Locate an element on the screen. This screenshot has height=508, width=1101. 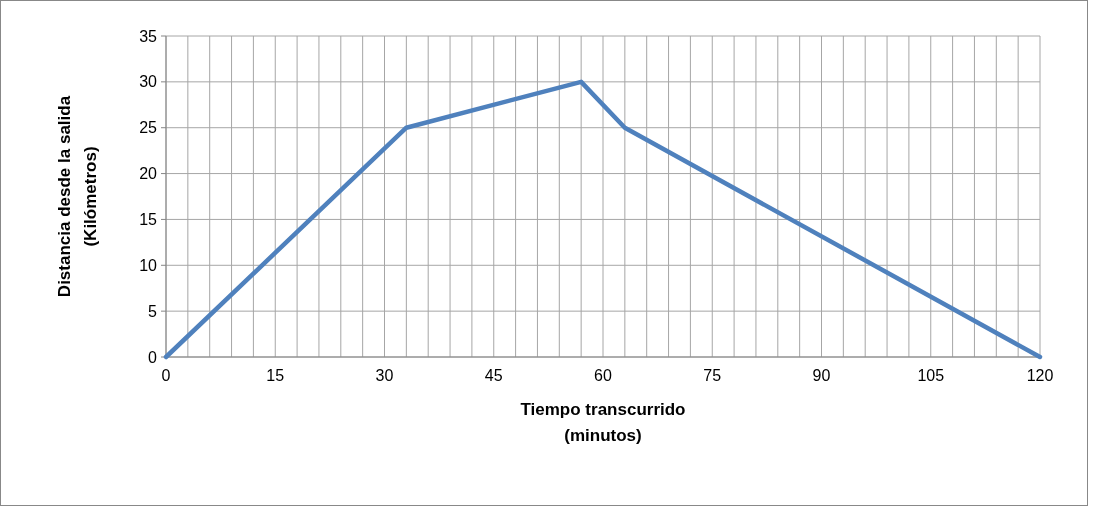
x-tick-label: 75 is located at coordinates (712, 375).